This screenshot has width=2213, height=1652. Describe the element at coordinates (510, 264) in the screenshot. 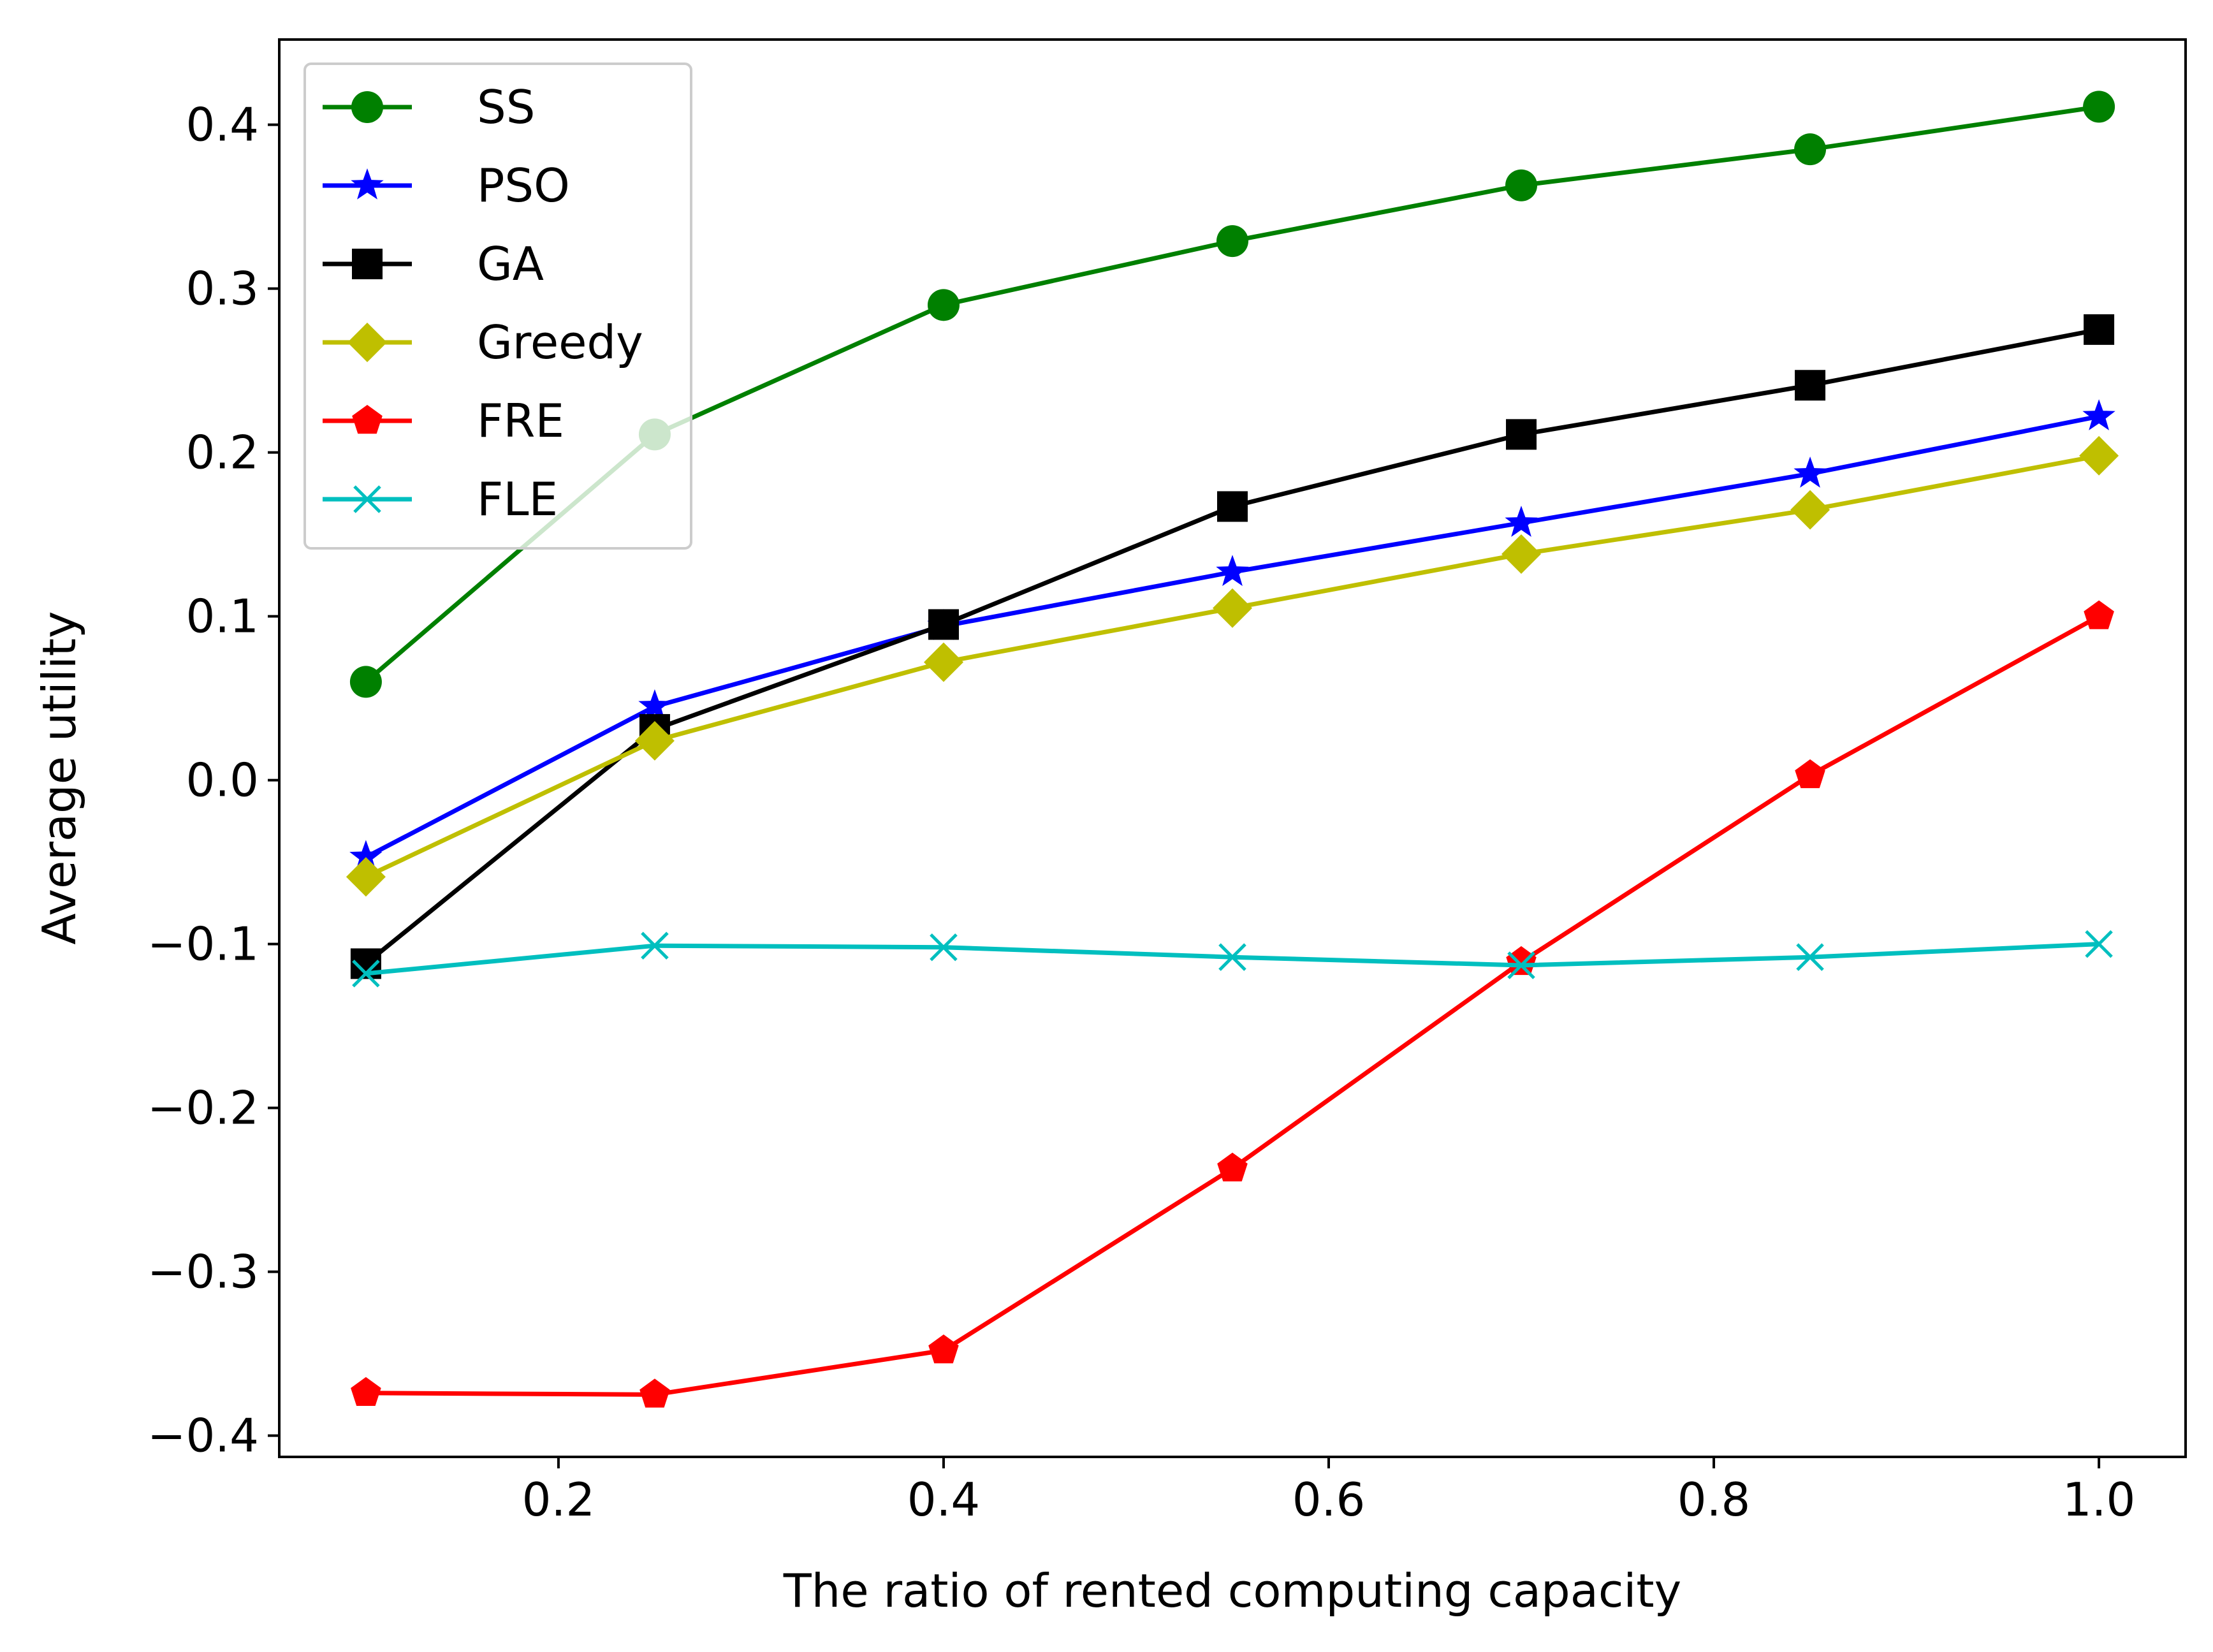

I see `legend-label: GA` at that location.